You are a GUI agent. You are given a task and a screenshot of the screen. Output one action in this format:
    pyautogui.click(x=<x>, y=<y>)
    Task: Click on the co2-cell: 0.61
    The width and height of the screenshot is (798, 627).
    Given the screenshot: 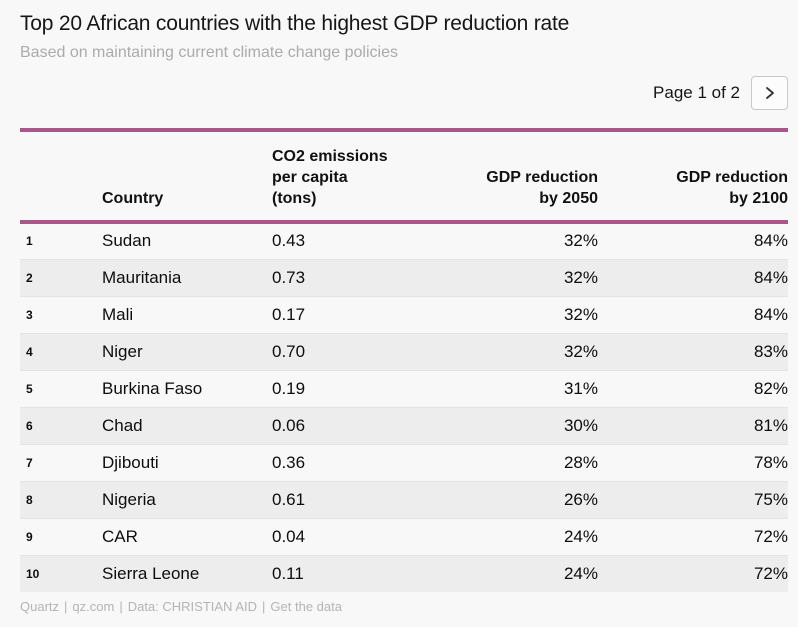 What is the action you would take?
    pyautogui.click(x=345, y=499)
    